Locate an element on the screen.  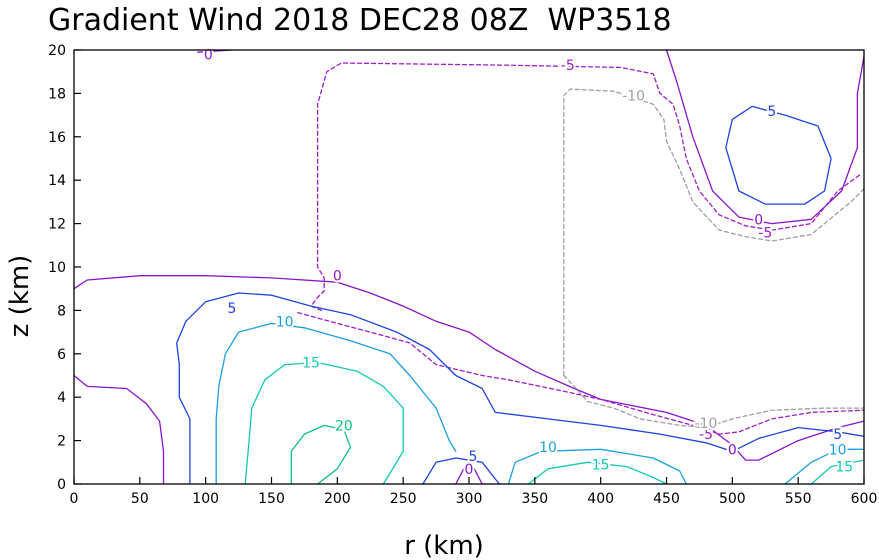
x-tick-label: 400 is located at coordinates (600, 499).